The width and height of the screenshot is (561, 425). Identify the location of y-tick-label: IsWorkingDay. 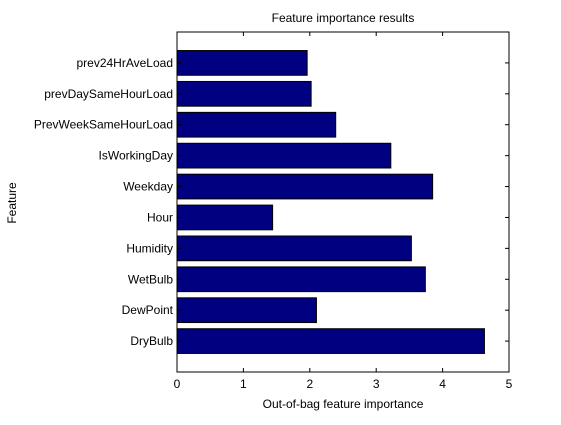
(136, 156).